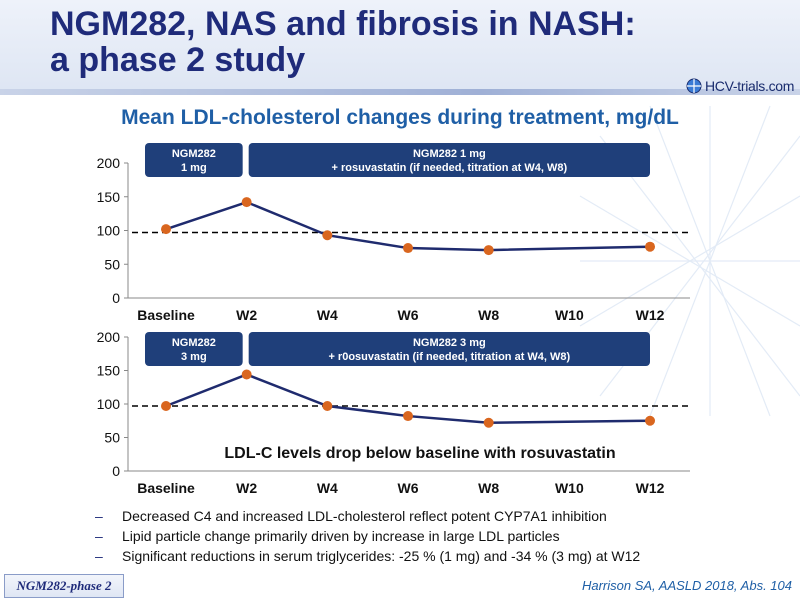 Image resolution: width=800 pixels, height=600 pixels. I want to click on logo-text: HCV-trials.com, so click(750, 86).